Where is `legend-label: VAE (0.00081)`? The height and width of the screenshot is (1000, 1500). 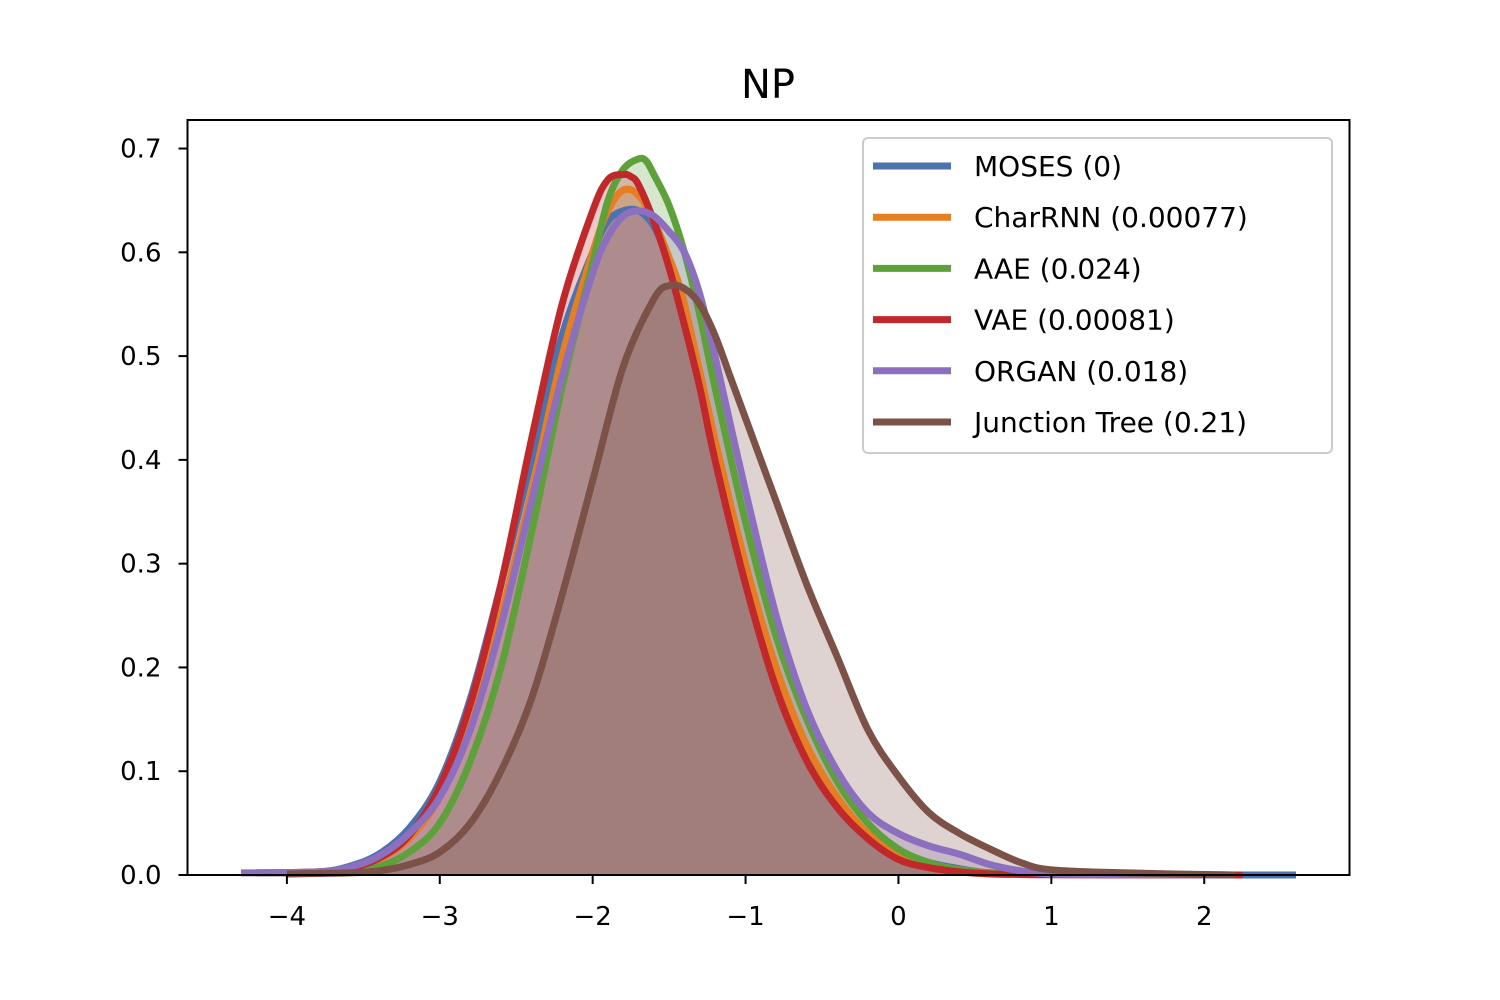
legend-label: VAE (0.00081) is located at coordinates (1074, 320).